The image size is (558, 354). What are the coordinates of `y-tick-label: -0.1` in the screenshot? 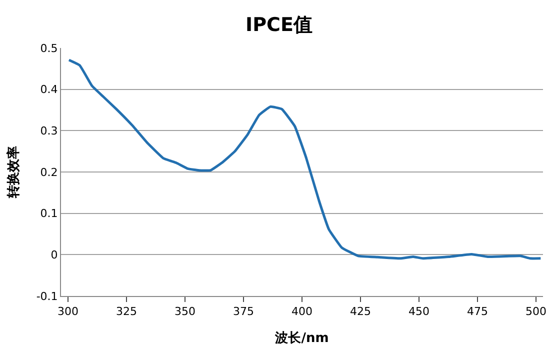 It's located at (47, 296).